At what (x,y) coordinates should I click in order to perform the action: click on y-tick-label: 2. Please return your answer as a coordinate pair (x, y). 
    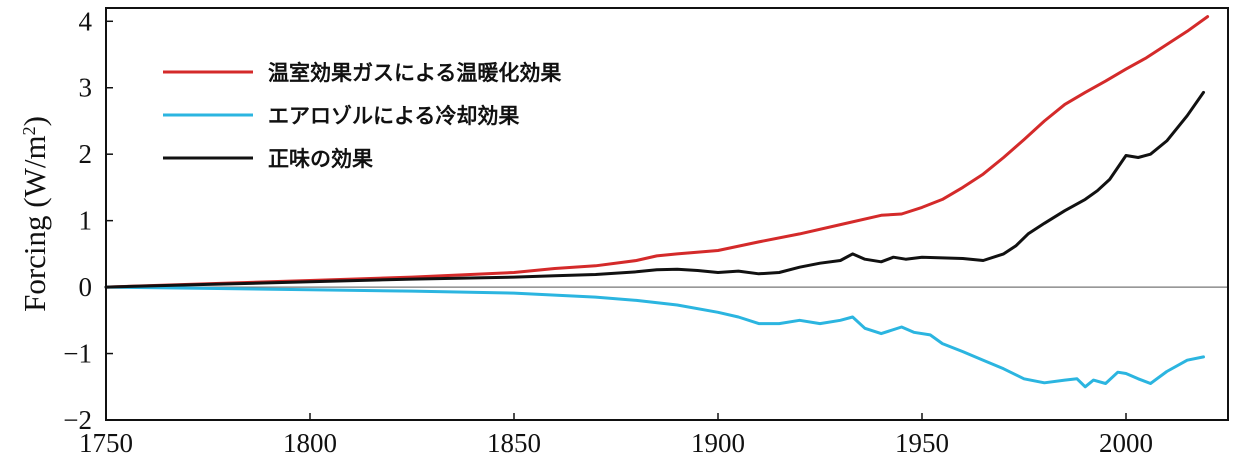
    Looking at the image, I should click on (86, 154).